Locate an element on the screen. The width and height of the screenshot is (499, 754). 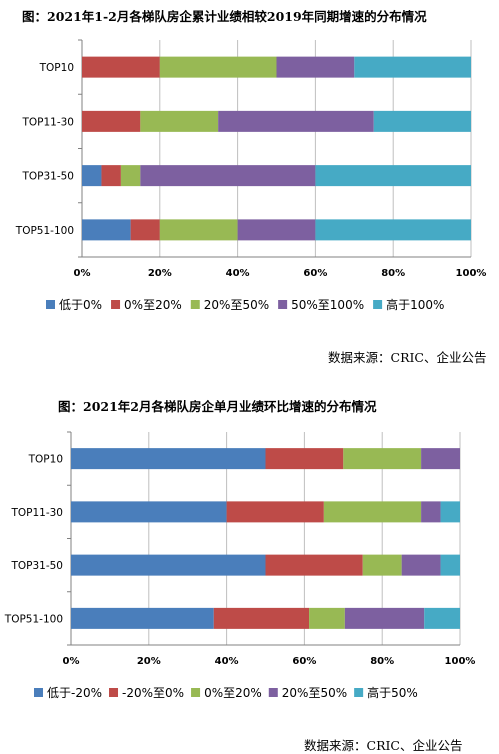
legend-label: 低于0% is located at coordinates (80, 305).